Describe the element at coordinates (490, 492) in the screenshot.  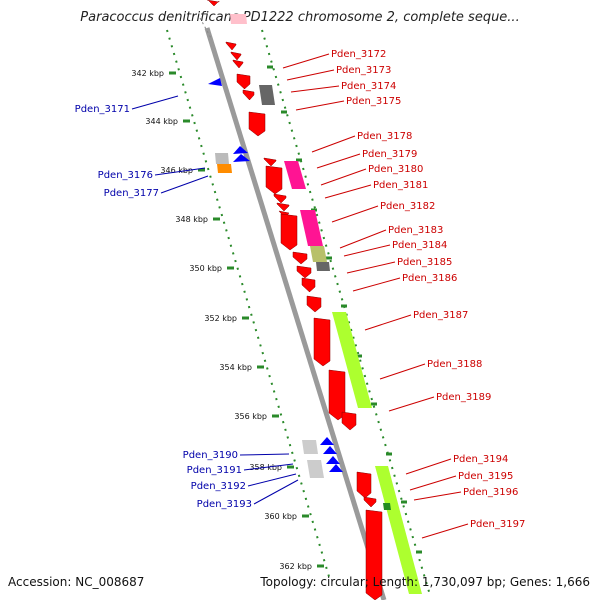
I see `gene-label-pden-3196: Pden_3196` at that location.